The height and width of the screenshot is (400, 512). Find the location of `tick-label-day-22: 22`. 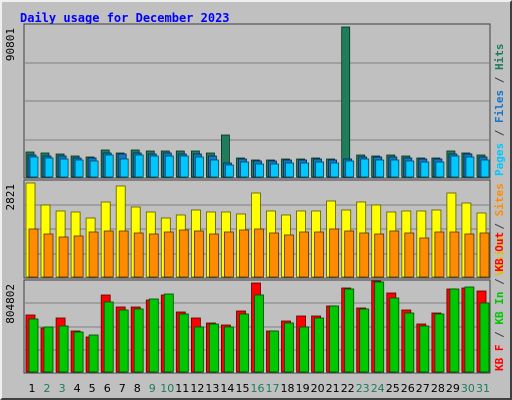

tick-label-day-22: 22 is located at coordinates (348, 388).